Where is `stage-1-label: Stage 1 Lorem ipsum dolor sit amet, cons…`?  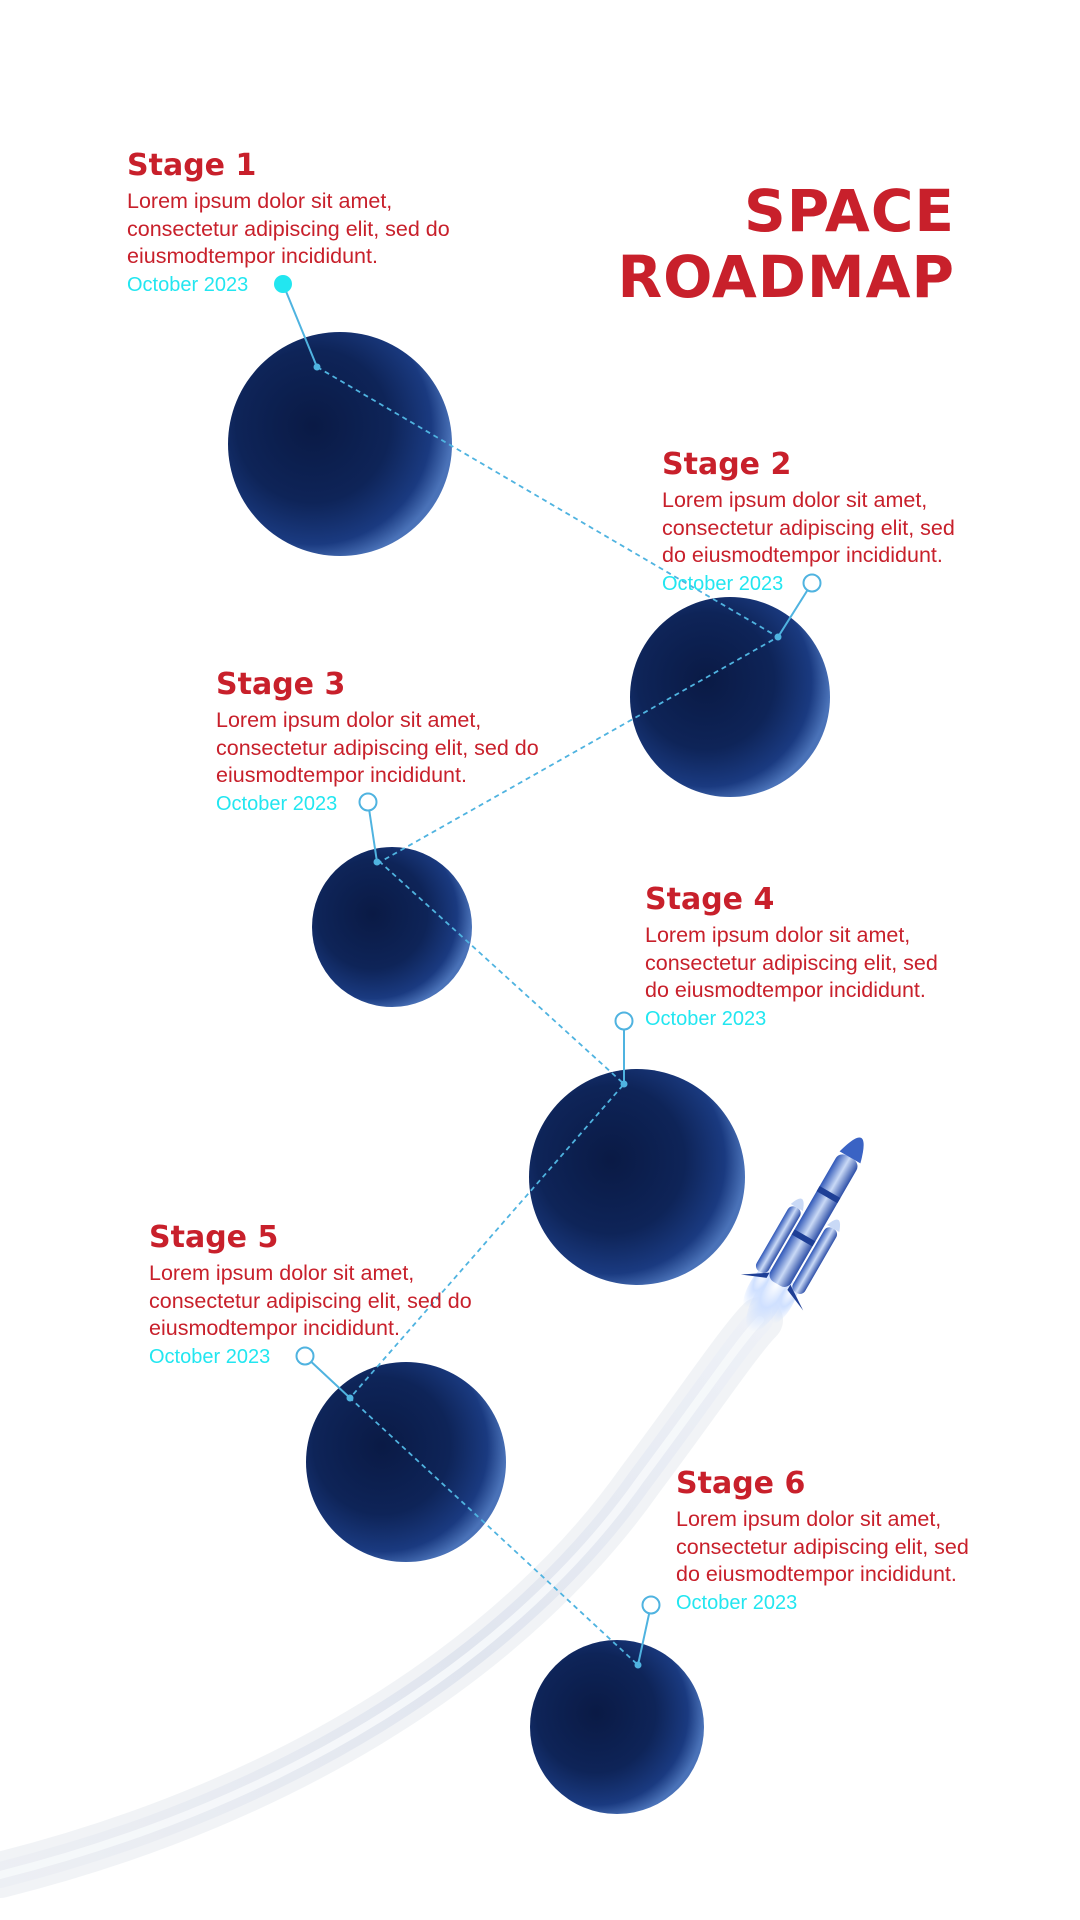 stage-1-label: Stage 1 Lorem ipsum dolor sit amet, cons… is located at coordinates (297, 222).